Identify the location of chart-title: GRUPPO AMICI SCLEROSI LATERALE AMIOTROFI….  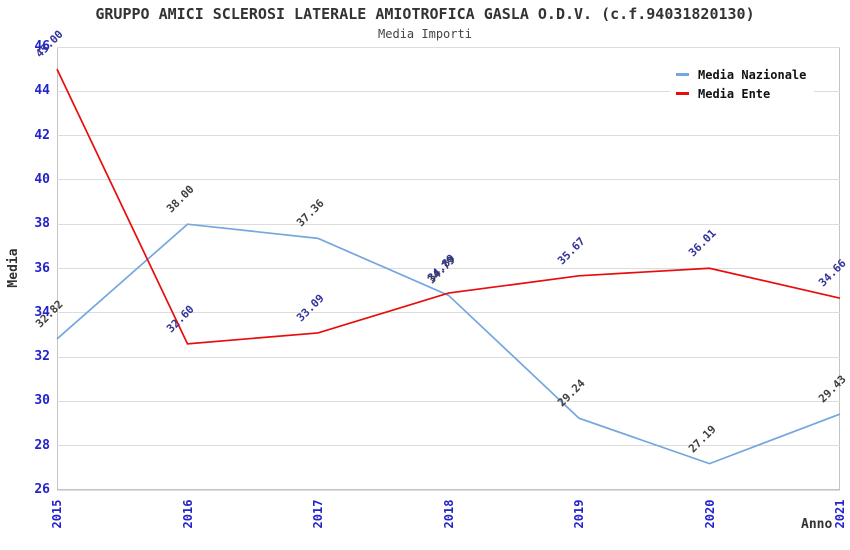
(425, 14).